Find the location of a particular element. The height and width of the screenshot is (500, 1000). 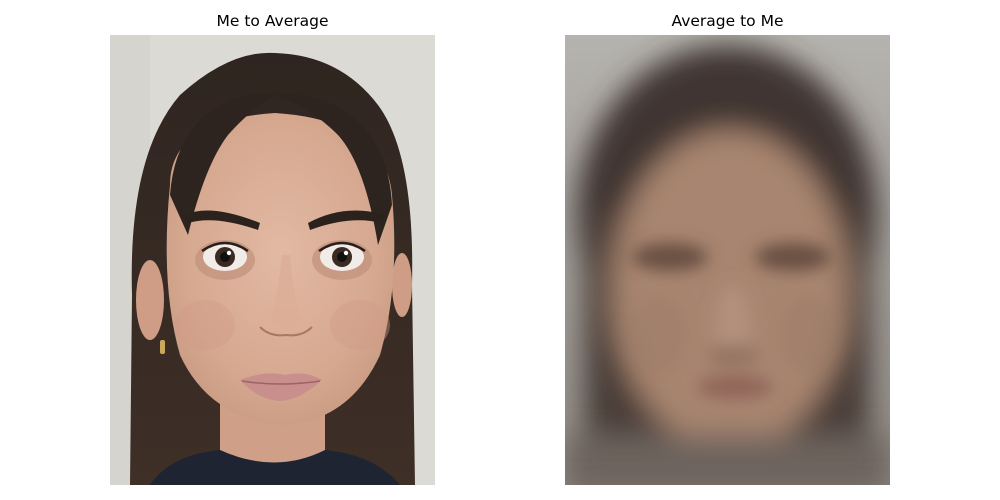

right-eyebrow is located at coordinates (346, 220).